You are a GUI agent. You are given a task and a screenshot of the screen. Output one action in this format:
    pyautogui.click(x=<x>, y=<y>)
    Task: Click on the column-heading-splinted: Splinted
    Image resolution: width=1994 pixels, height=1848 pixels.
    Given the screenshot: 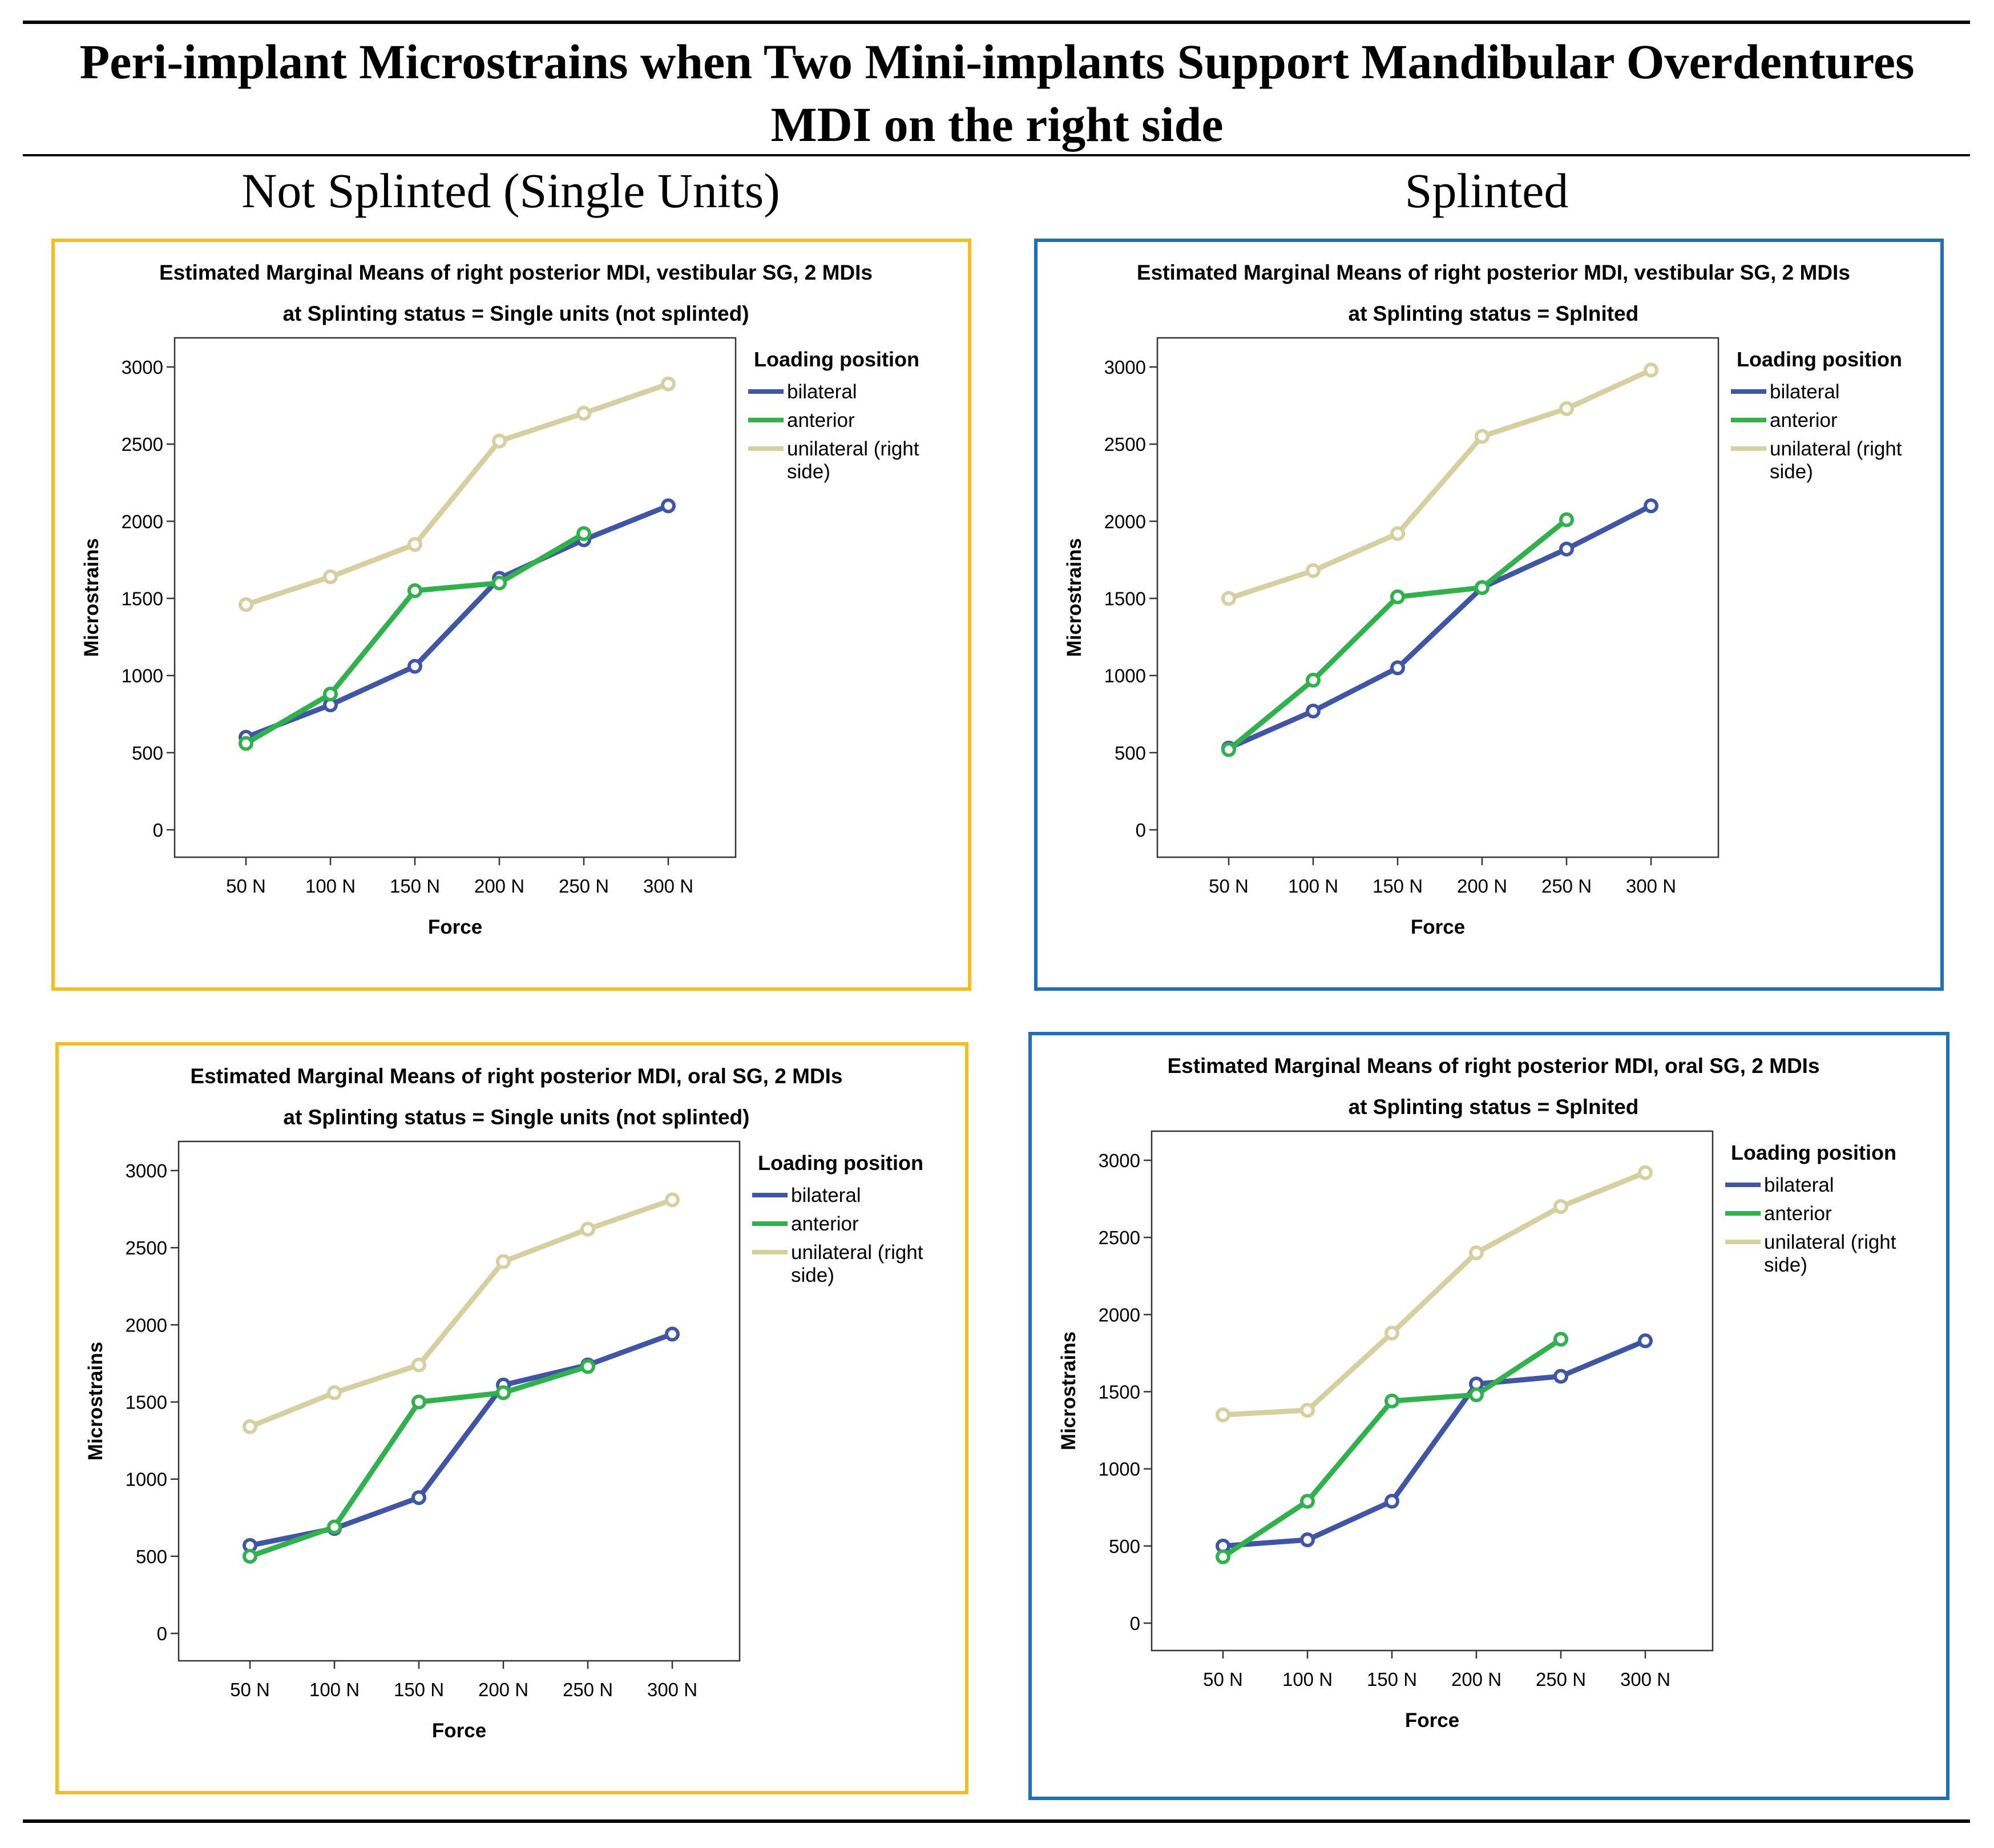 What is the action you would take?
    pyautogui.click(x=1487, y=190)
    